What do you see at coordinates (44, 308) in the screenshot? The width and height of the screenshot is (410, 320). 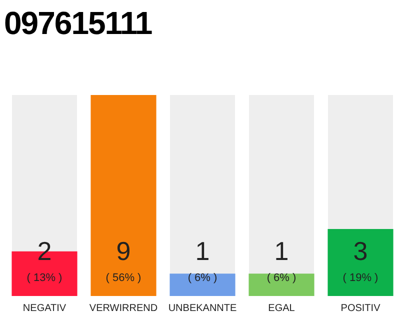 I see `x-tick-label: NEGATIV` at bounding box center [44, 308].